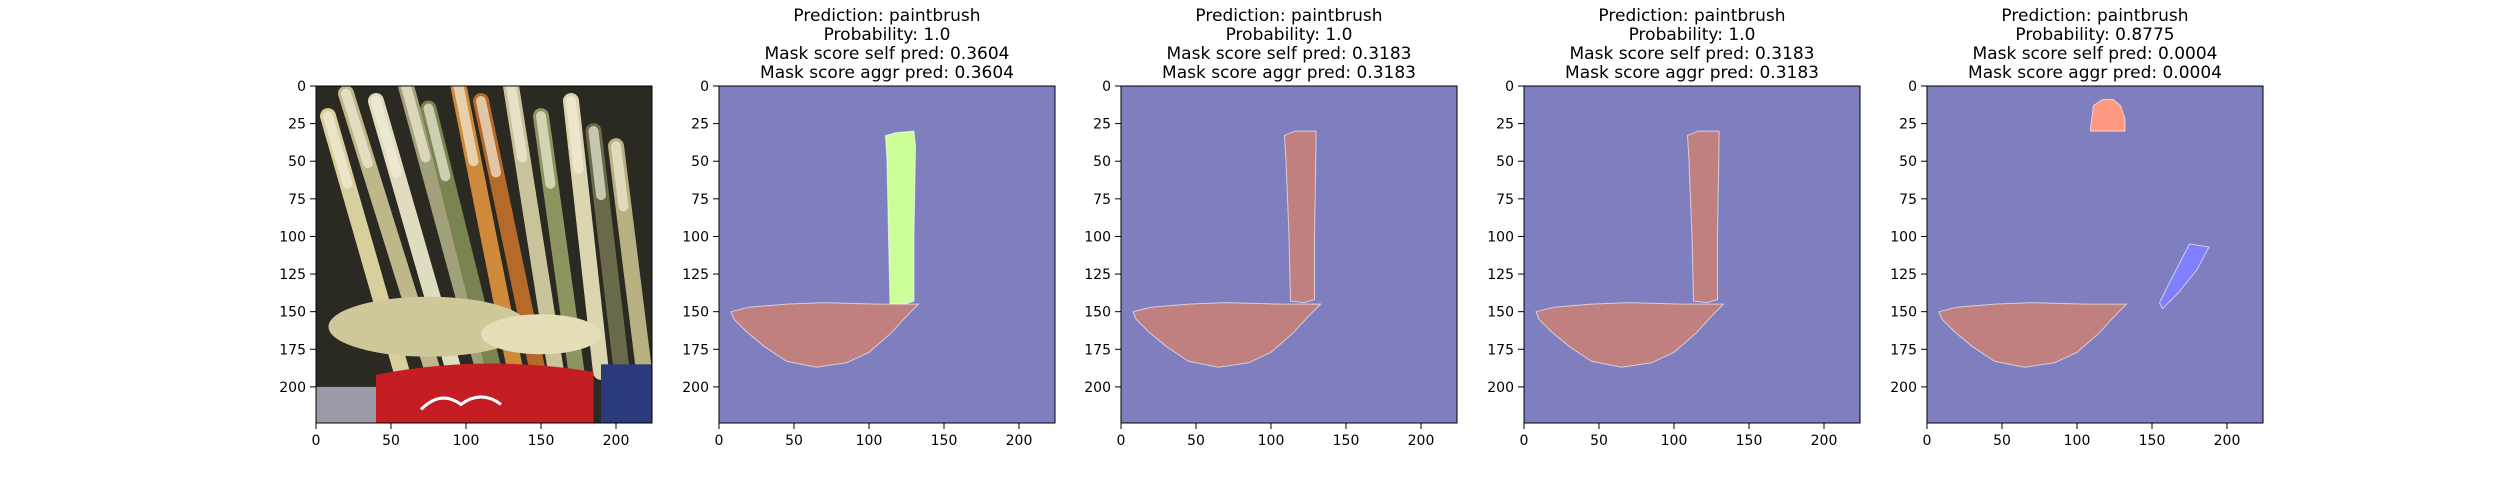 Image resolution: width=2500 pixels, height=500 pixels. What do you see at coordinates (2108, 115) in the screenshot?
I see `mask-region-top-patch` at bounding box center [2108, 115].